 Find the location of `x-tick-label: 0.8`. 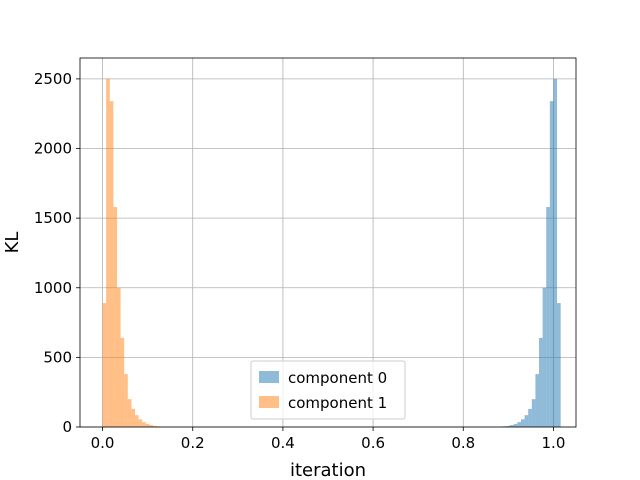

x-tick-label: 0.8 is located at coordinates (463, 443).